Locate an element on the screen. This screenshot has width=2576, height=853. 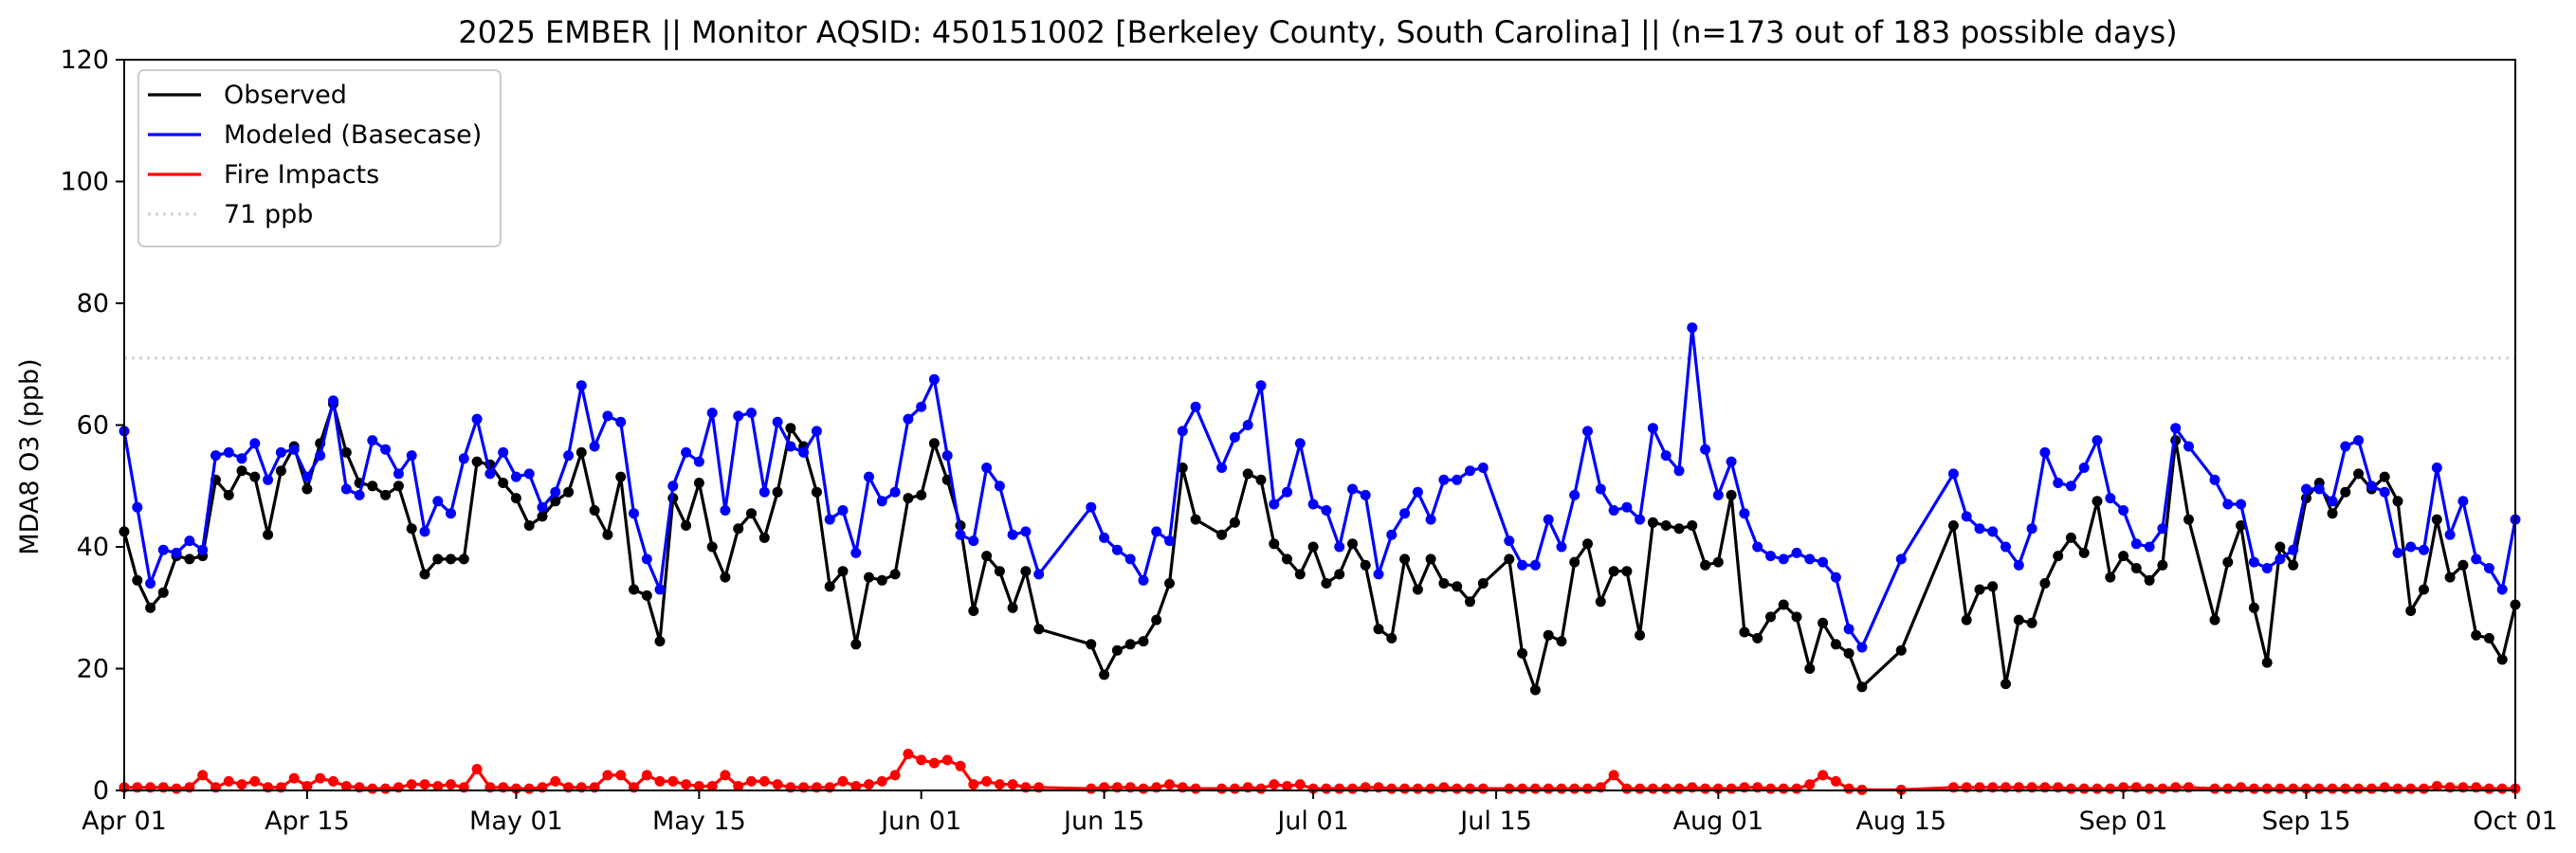
x-tick-label: Jun 01 is located at coordinates (920, 821).